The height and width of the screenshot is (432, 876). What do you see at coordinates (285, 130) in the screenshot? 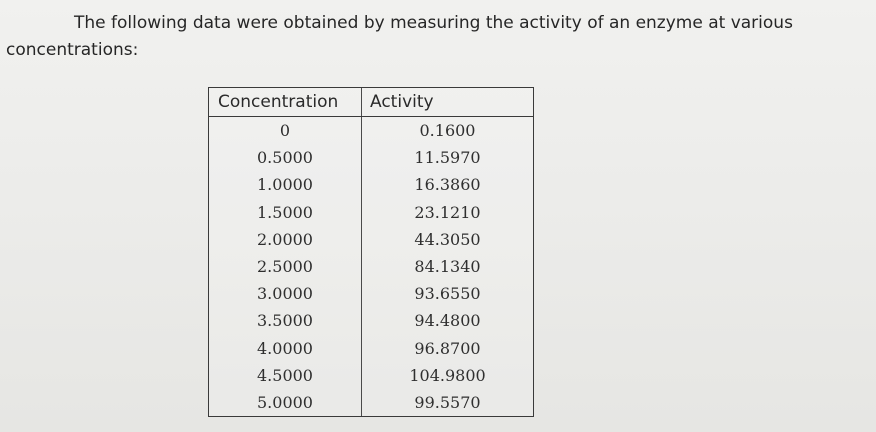
I see `concentration-cell: 0` at bounding box center [285, 130].